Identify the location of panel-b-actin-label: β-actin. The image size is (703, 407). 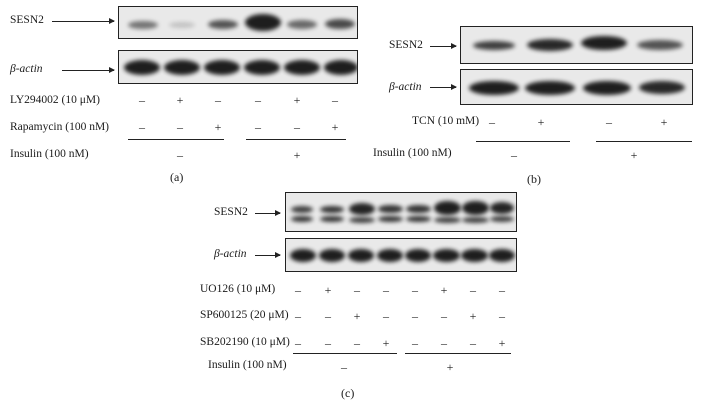
(405, 87).